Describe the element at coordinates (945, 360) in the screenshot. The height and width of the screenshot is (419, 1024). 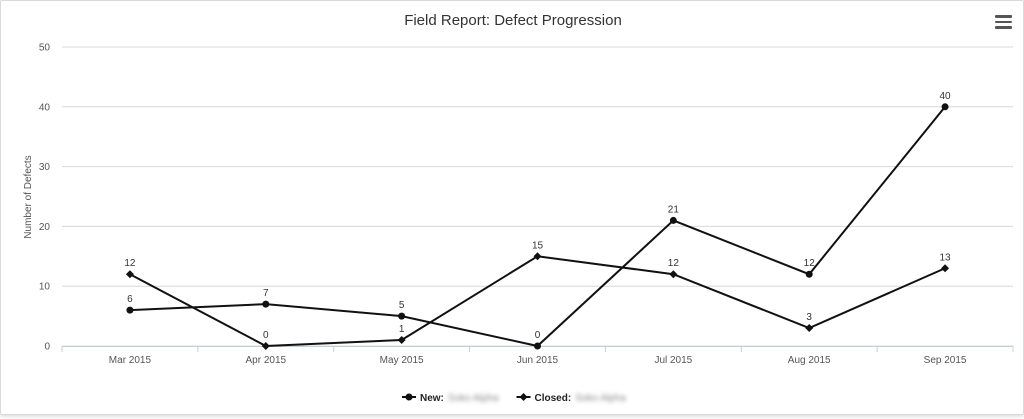
I see `x-tick-label: Sep 2015` at that location.